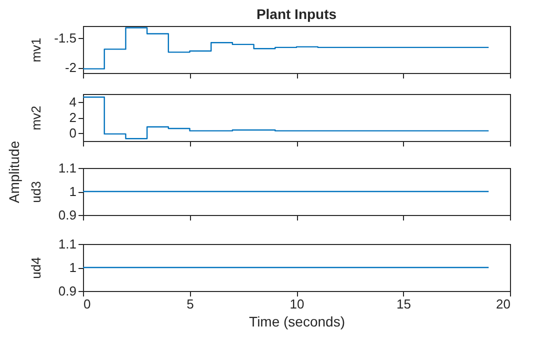 The width and height of the screenshot is (560, 337). I want to click on y-axis-title: ud3, so click(36, 192).